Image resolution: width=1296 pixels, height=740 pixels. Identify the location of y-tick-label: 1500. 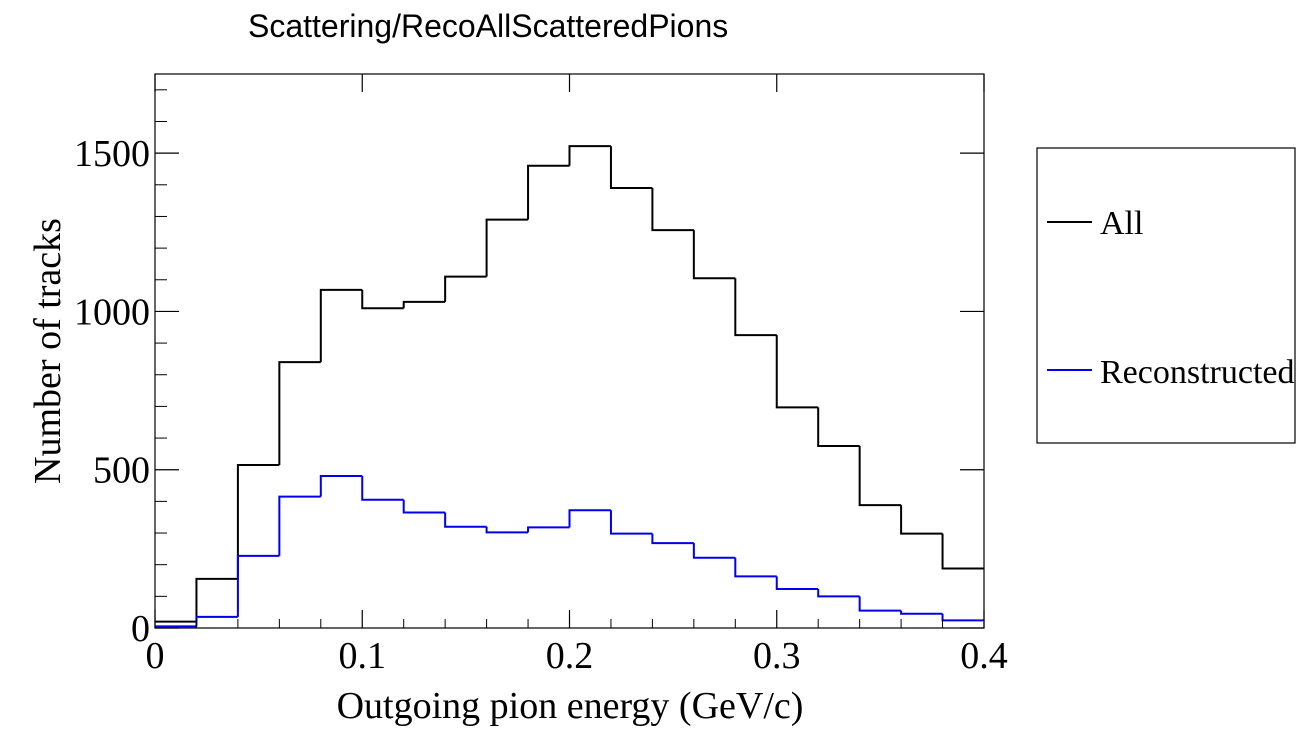
(112, 154).